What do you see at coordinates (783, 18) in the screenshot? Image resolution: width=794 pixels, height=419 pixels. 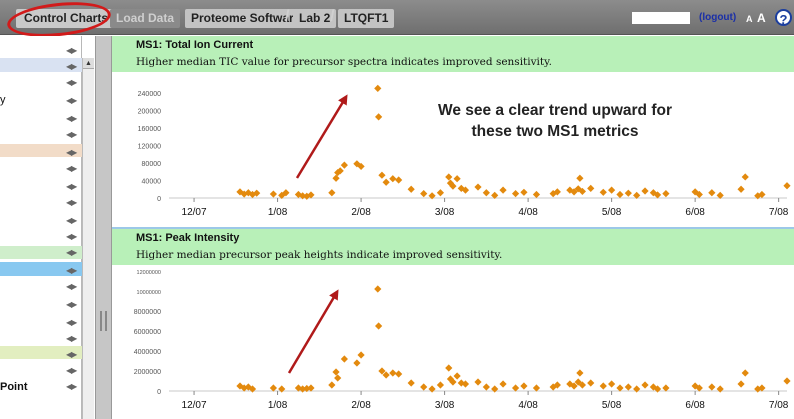 I see `help-icon: ?` at bounding box center [783, 18].